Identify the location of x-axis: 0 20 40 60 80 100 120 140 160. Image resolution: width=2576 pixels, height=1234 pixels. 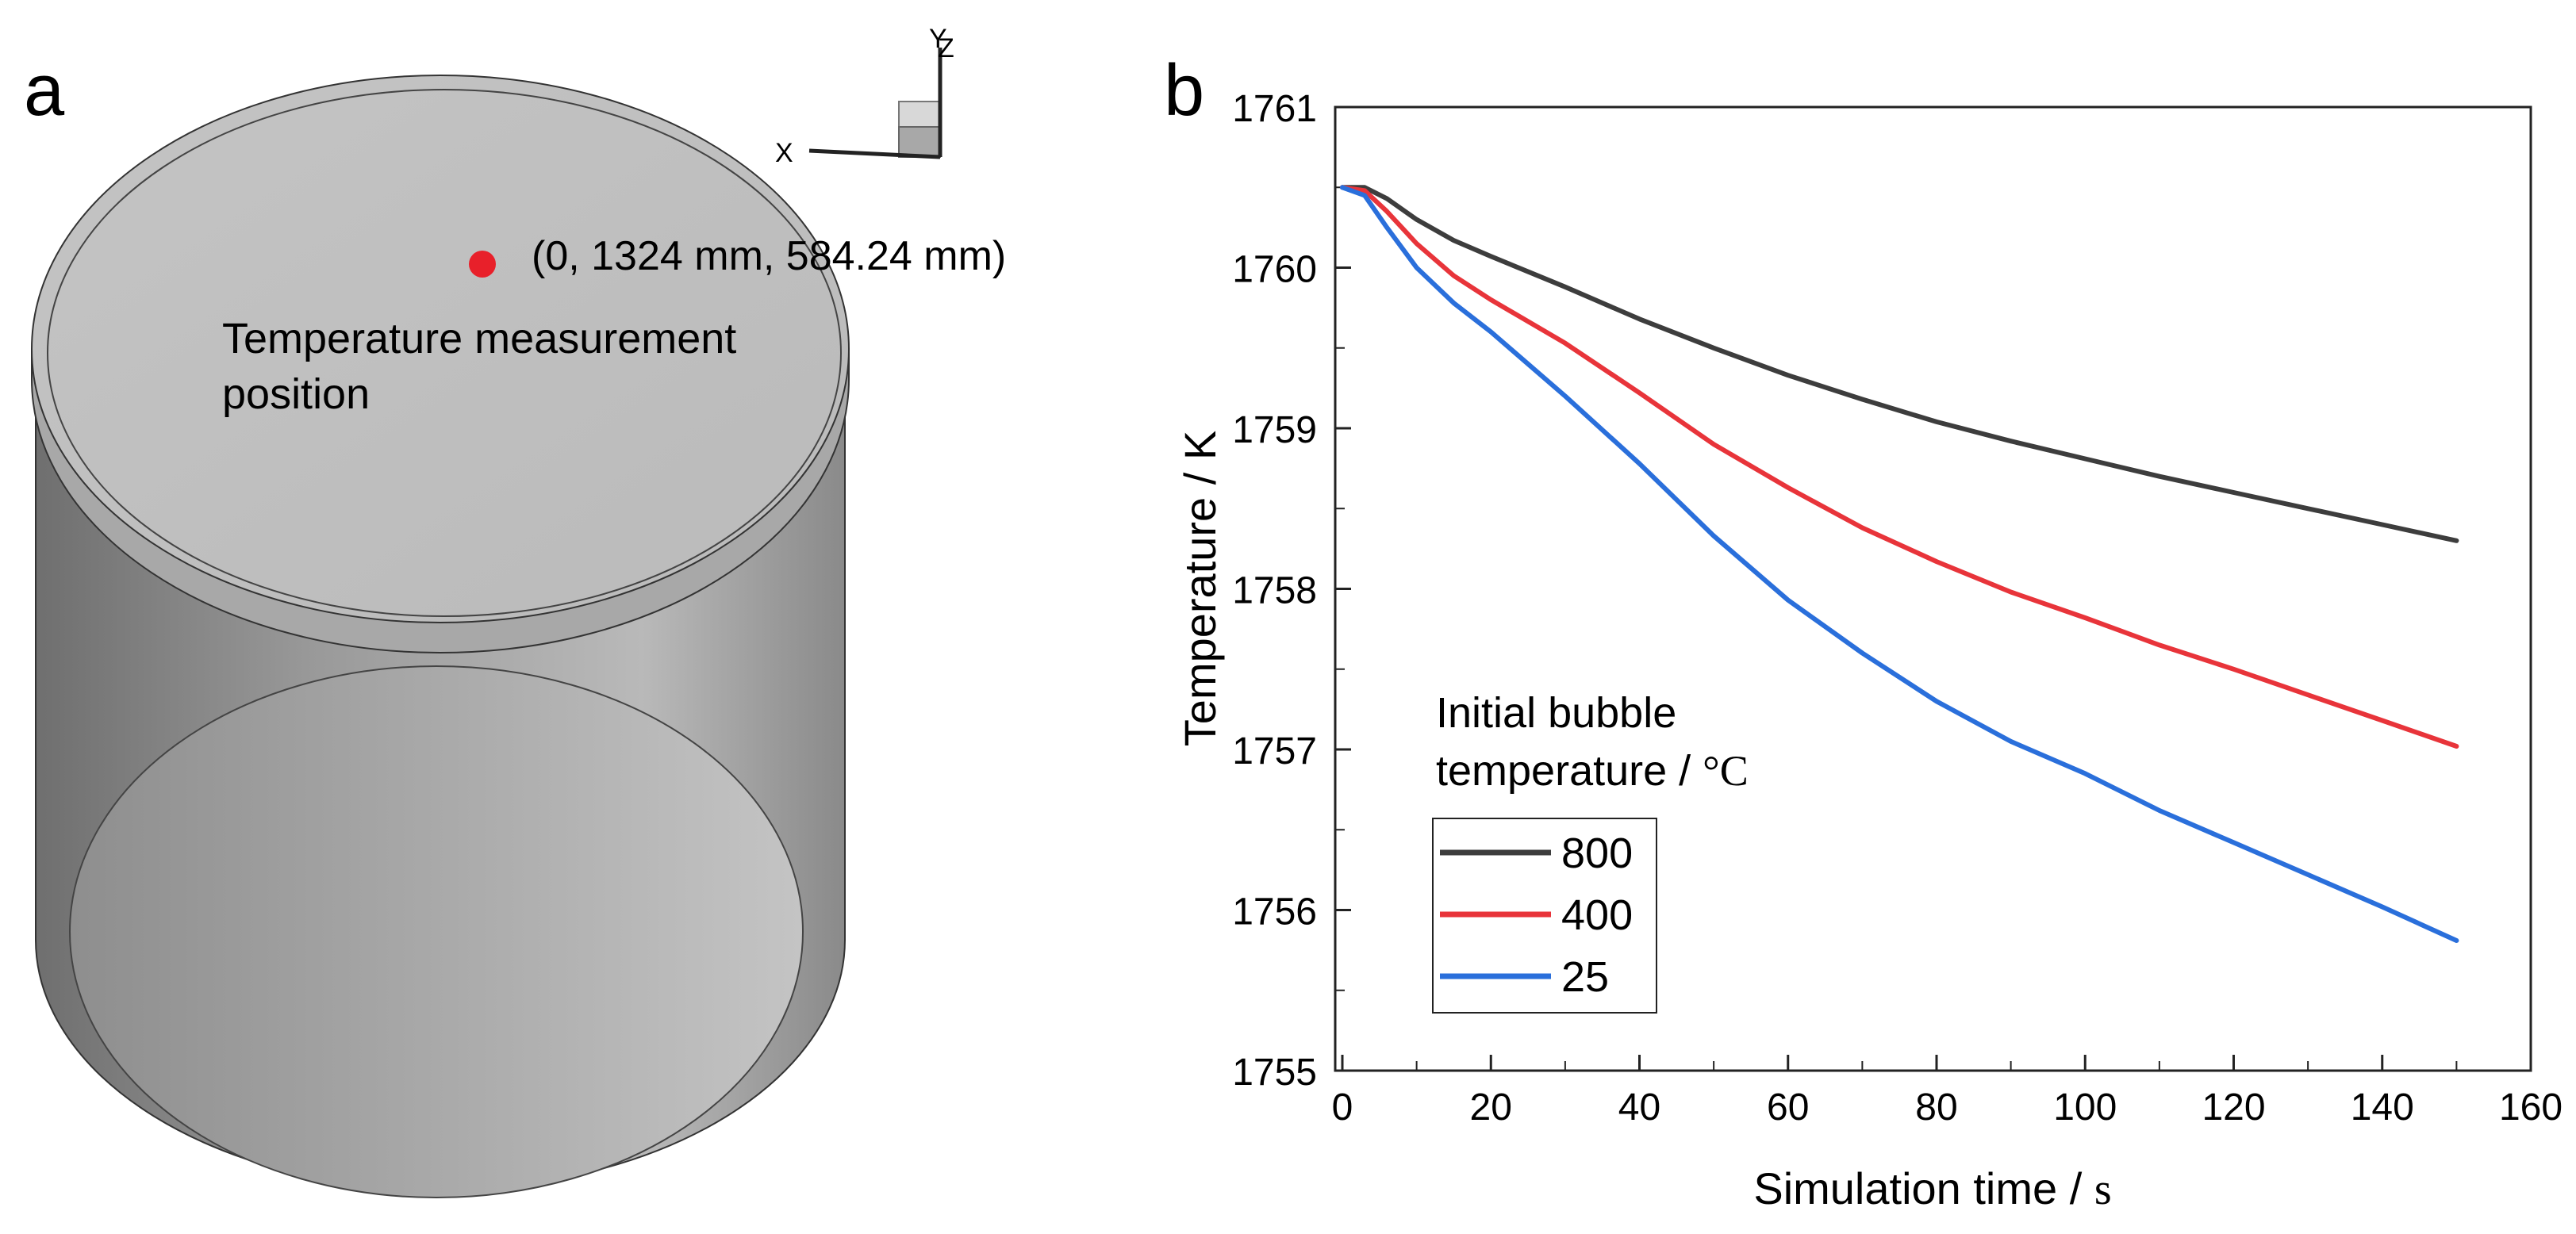
(1947, 1092).